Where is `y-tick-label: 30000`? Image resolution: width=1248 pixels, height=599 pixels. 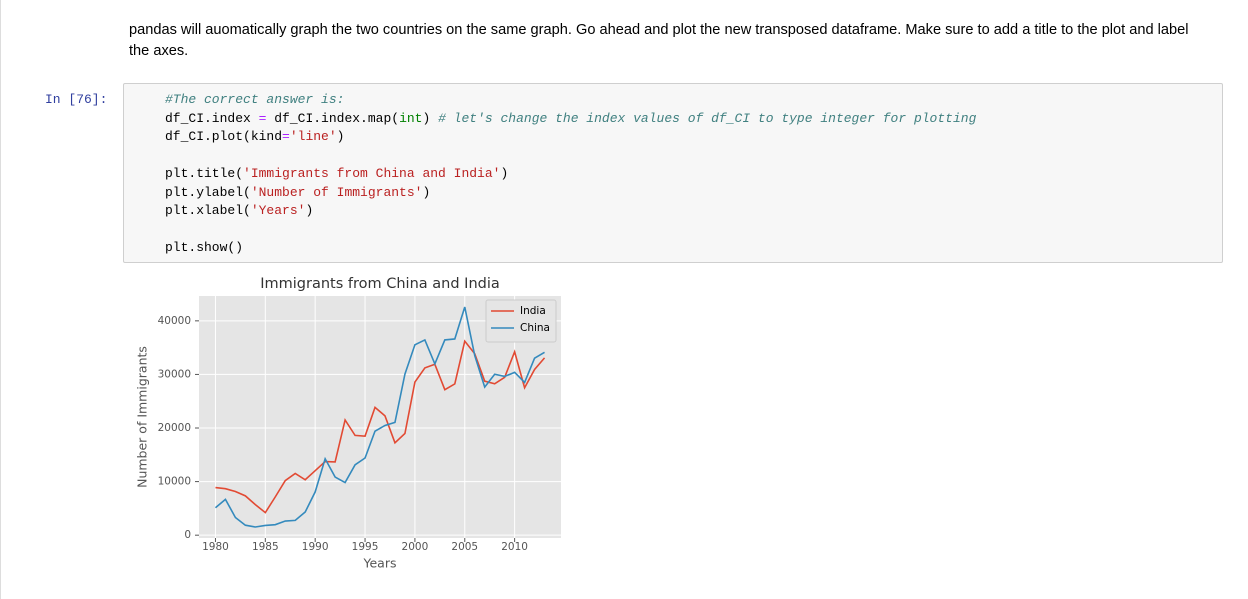
y-tick-label: 30000 is located at coordinates (174, 374).